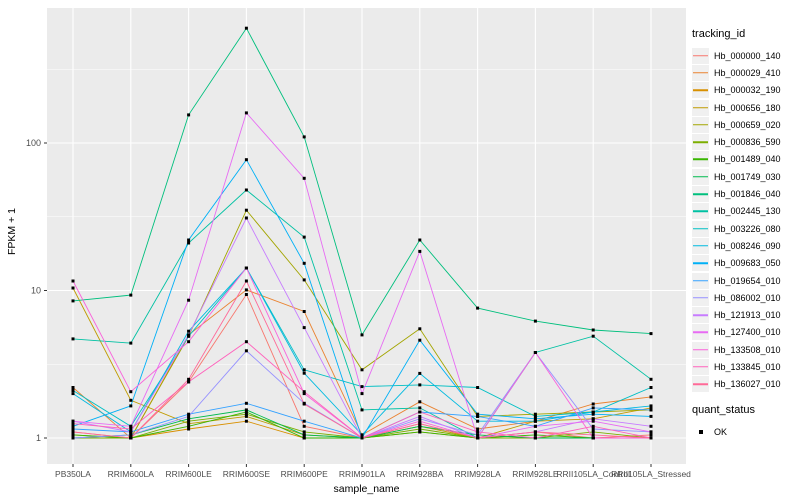 Image resolution: width=800 pixels, height=500 pixels. I want to click on x-axis-title: sample_name, so click(366, 489).